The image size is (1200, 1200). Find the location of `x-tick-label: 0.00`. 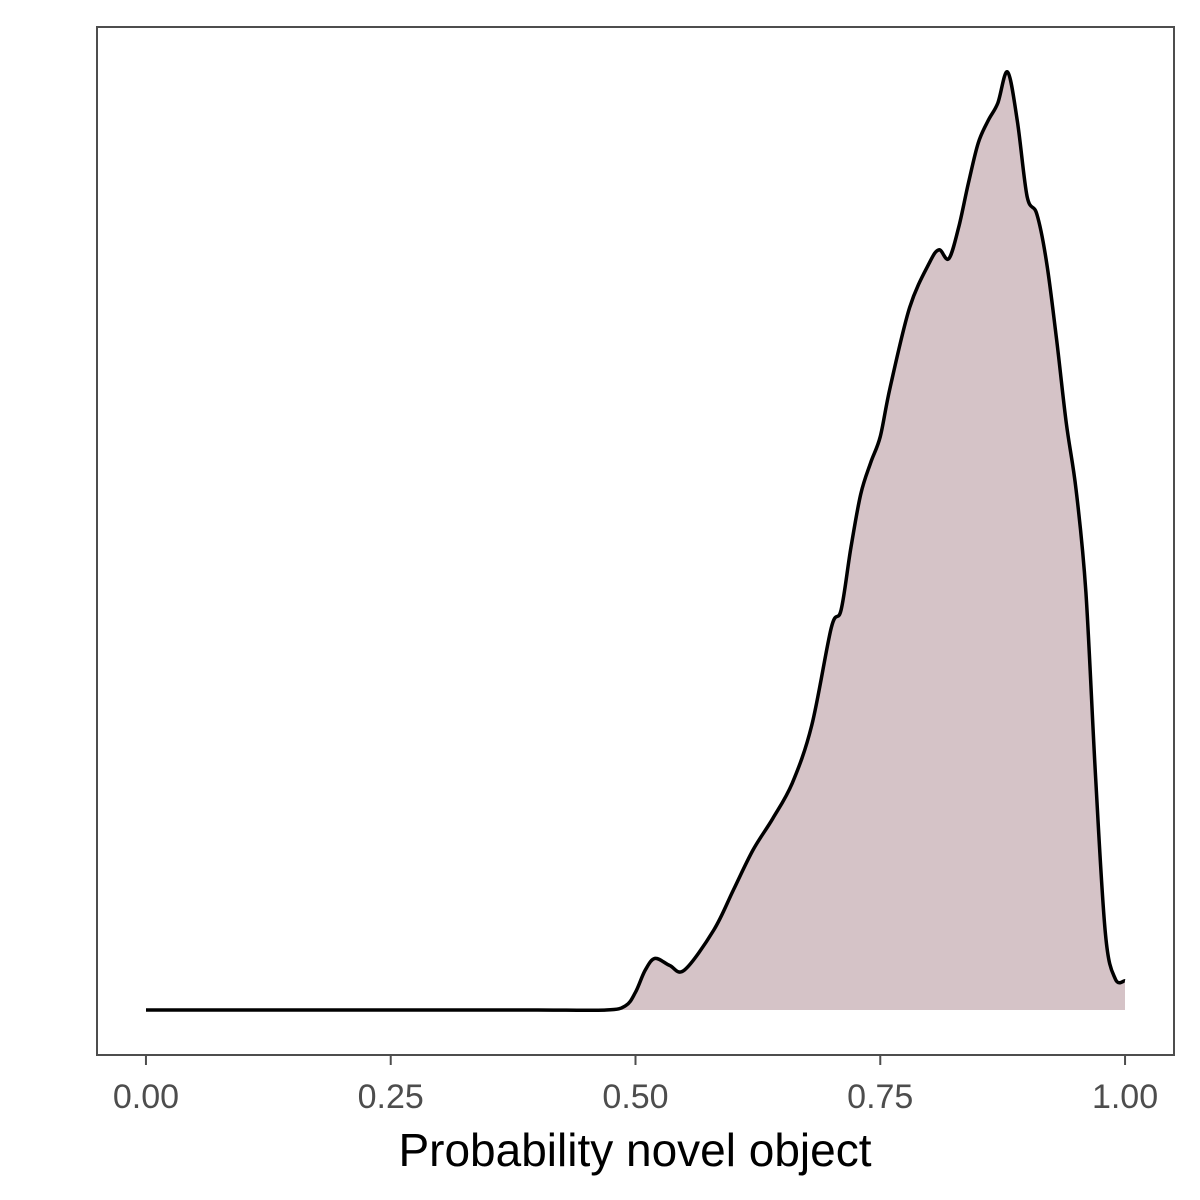

x-tick-label: 0.00 is located at coordinates (146, 1097).